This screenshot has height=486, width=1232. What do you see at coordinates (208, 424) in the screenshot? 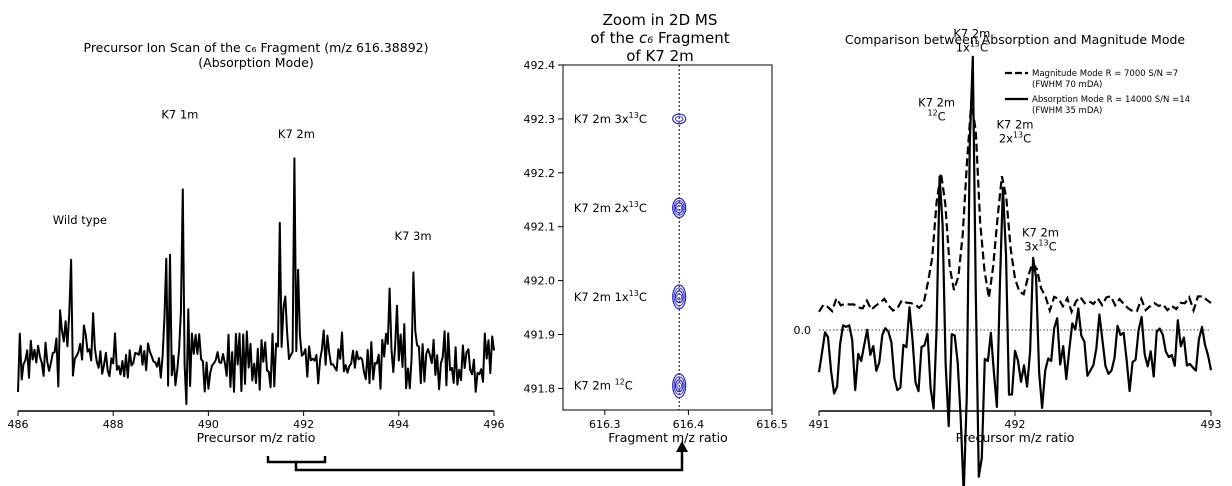
I see `panel1-x-tick-label: 490` at bounding box center [208, 424].